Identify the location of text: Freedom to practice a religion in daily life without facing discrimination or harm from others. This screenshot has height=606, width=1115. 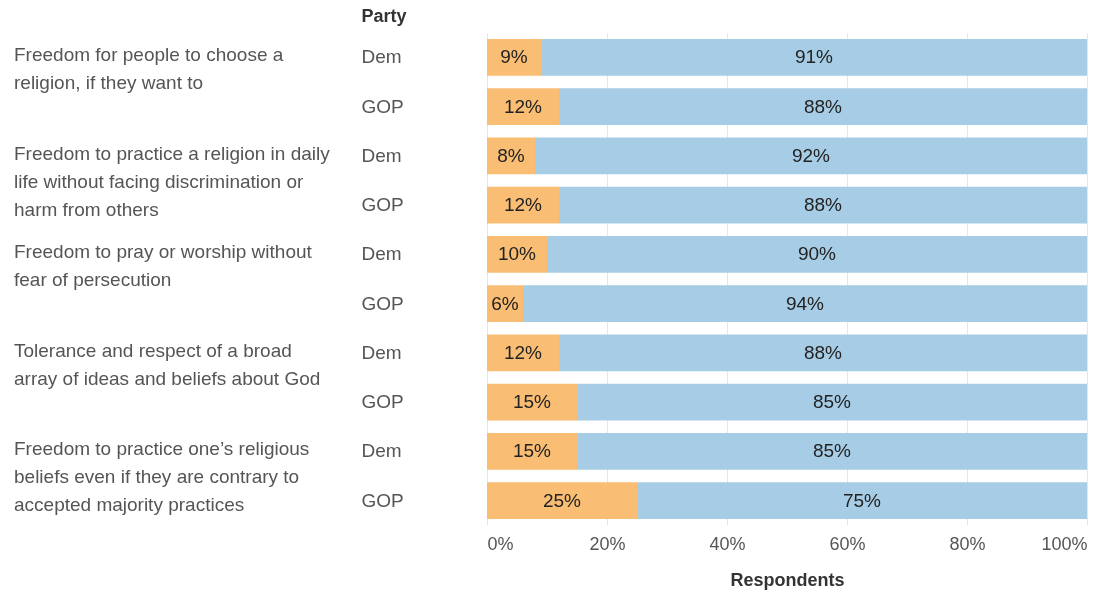
(172, 181).